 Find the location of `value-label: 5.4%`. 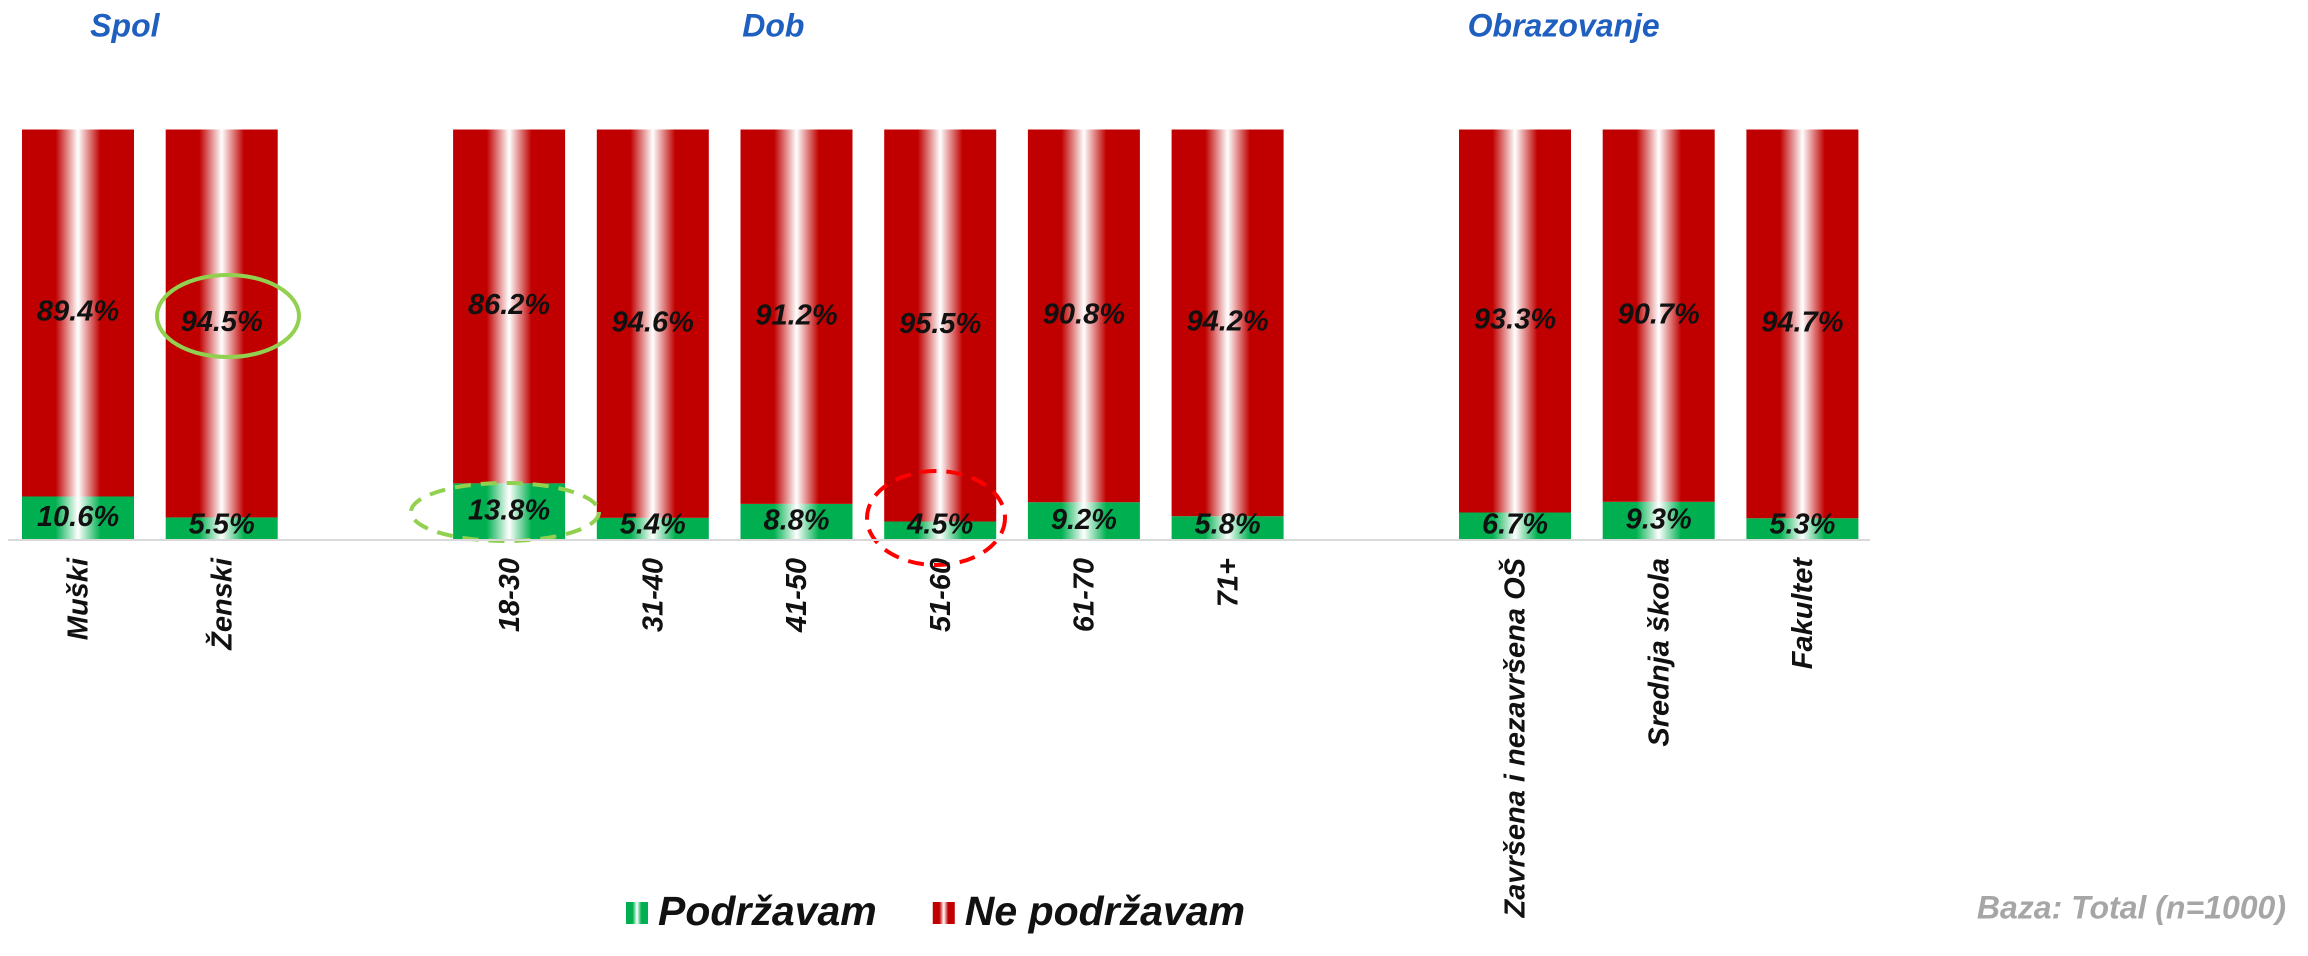

value-label: 5.4% is located at coordinates (653, 525).